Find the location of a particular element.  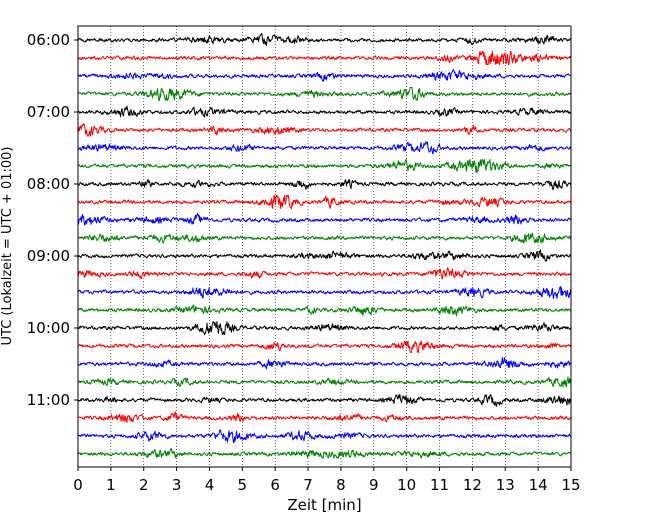

x-tick-label: 8 is located at coordinates (341, 485).